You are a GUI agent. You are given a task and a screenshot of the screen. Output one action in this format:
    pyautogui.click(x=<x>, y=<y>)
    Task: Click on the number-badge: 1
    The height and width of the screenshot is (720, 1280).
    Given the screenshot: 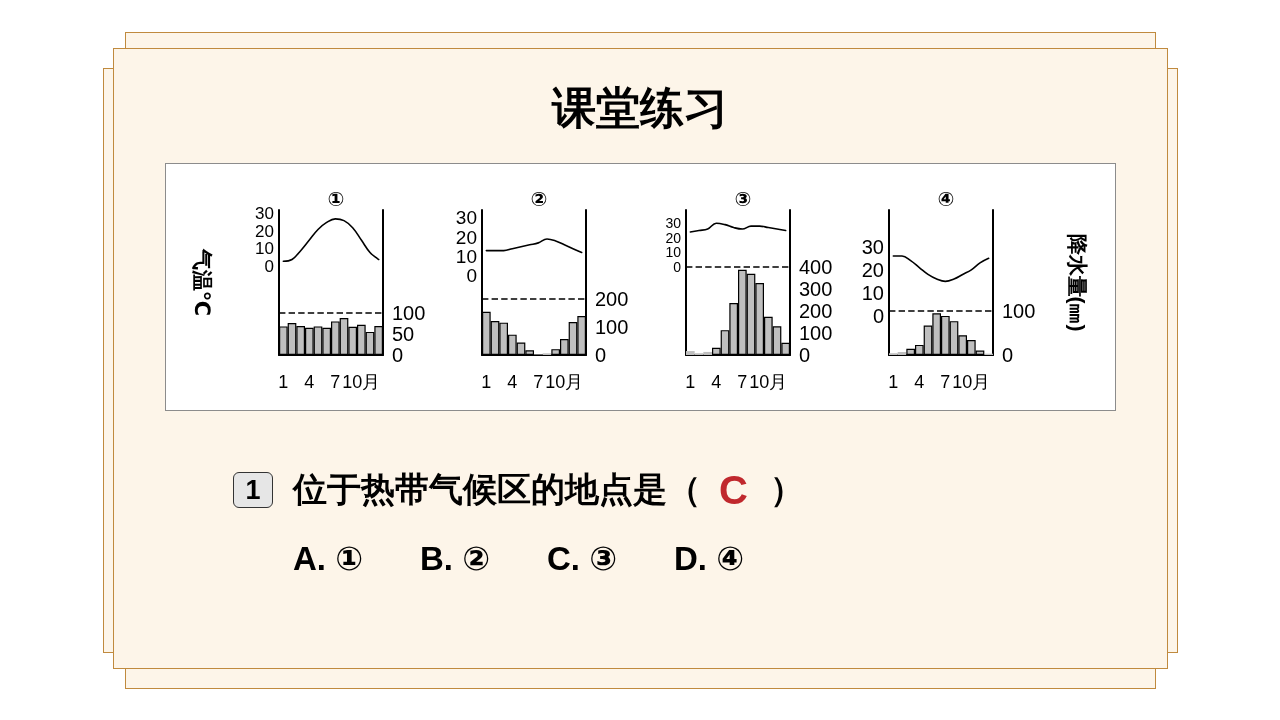 What is the action you would take?
    pyautogui.click(x=253, y=490)
    